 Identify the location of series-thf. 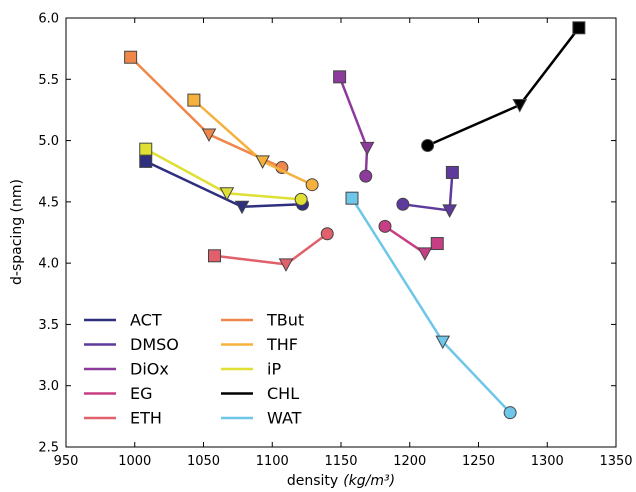
(253, 142).